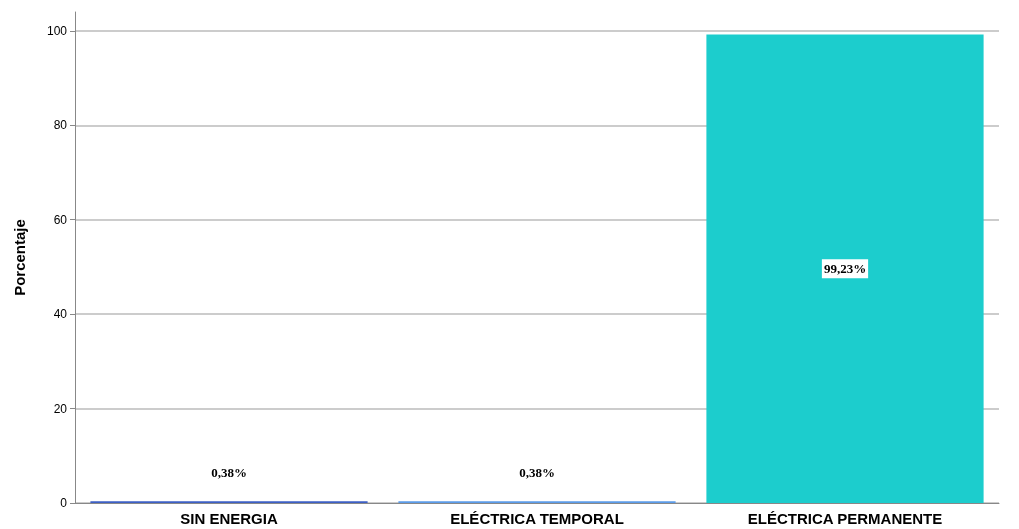  Describe the element at coordinates (64, 503) in the screenshot. I see `y-tick-label: 0` at that location.